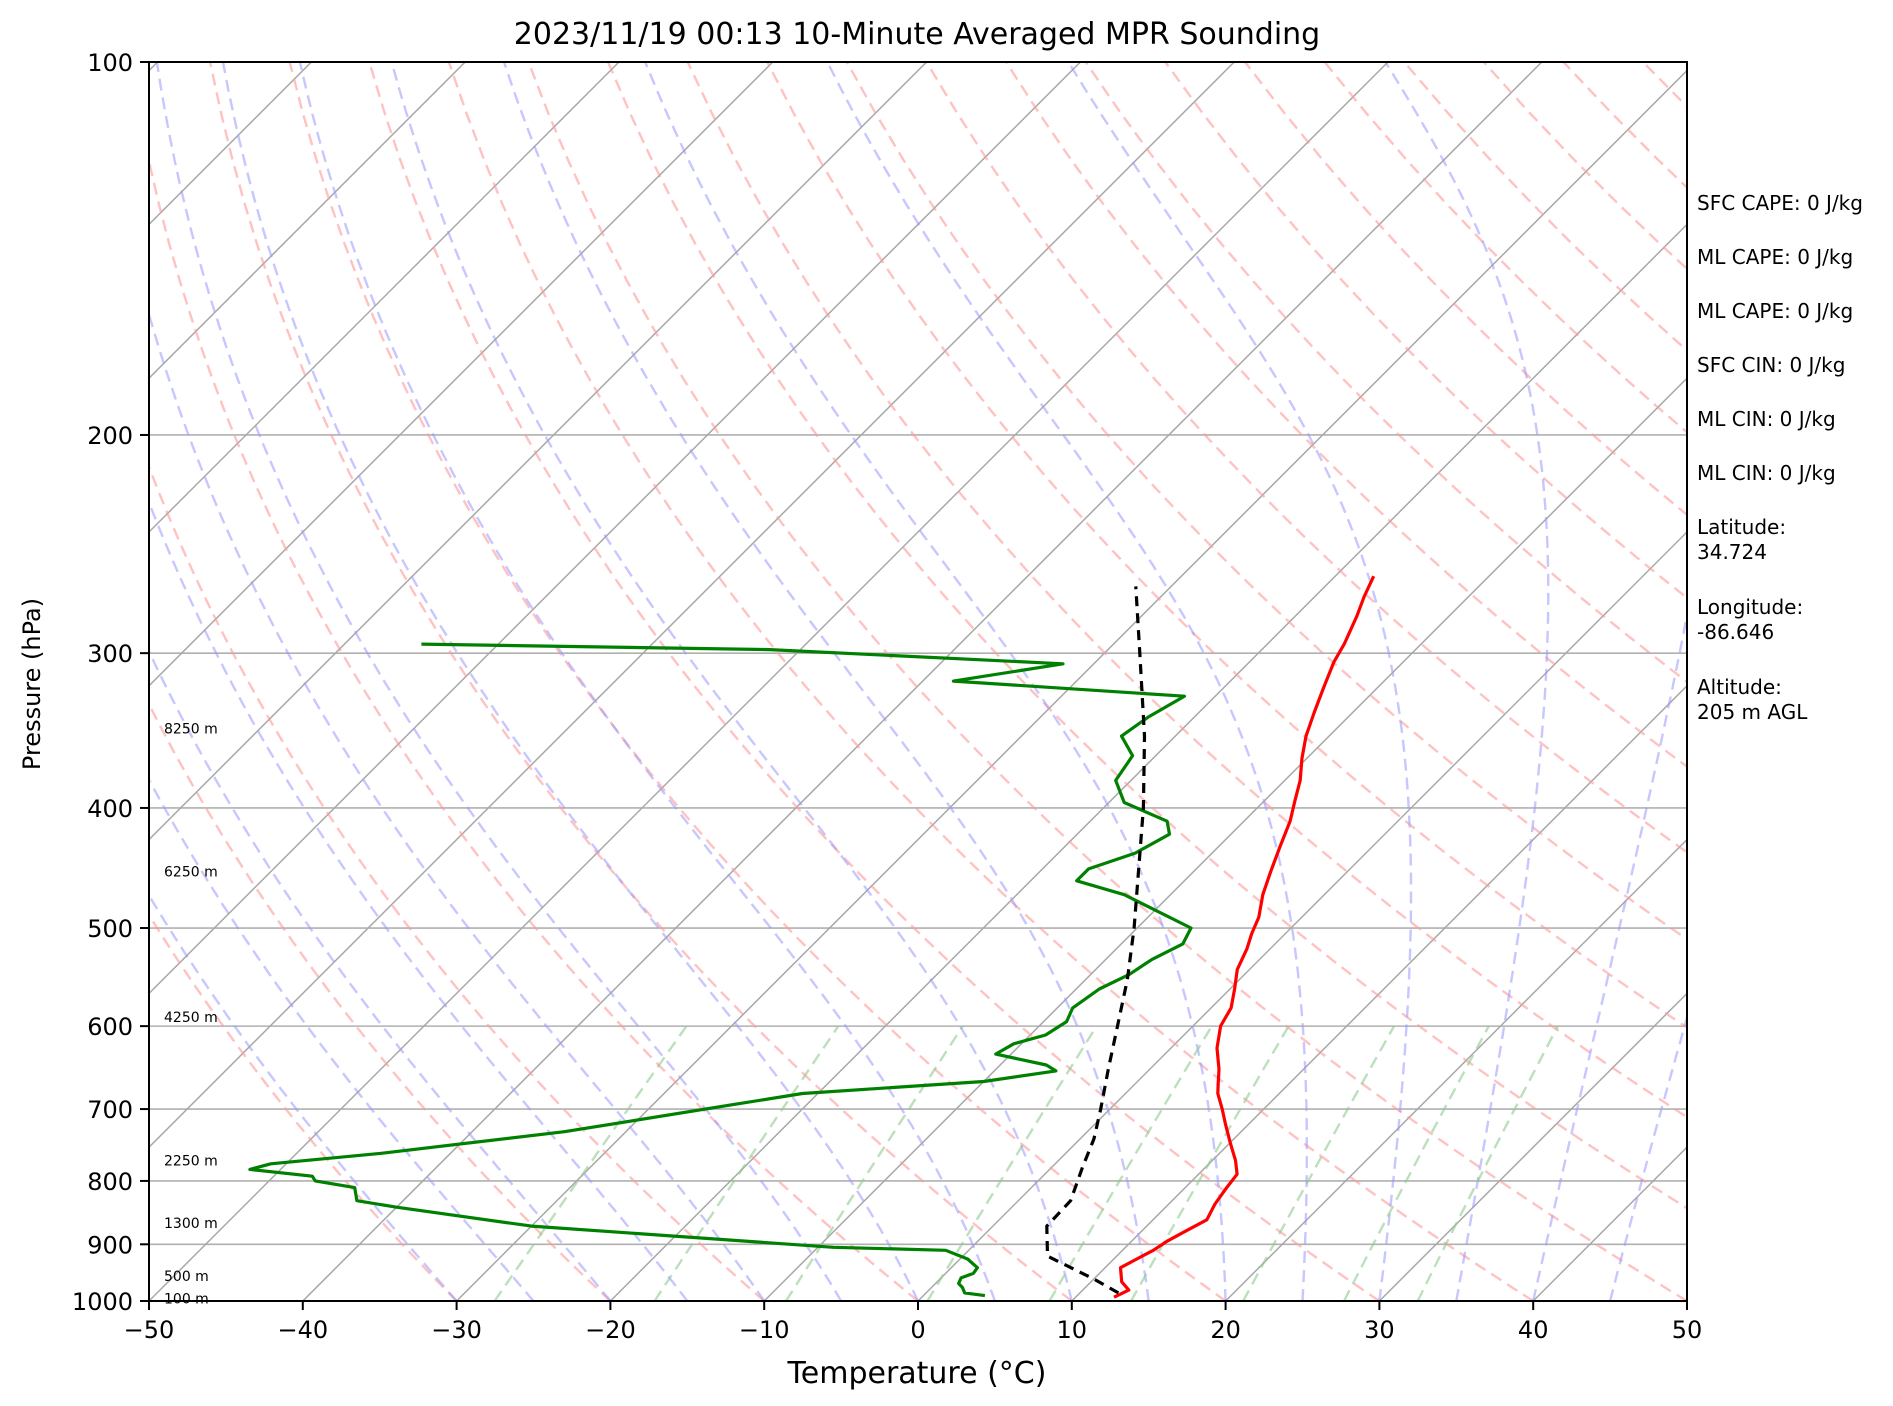 The width and height of the screenshot is (1893, 1406). I want to click on annotation-text: Longitude: -86.646, so click(1750, 619).